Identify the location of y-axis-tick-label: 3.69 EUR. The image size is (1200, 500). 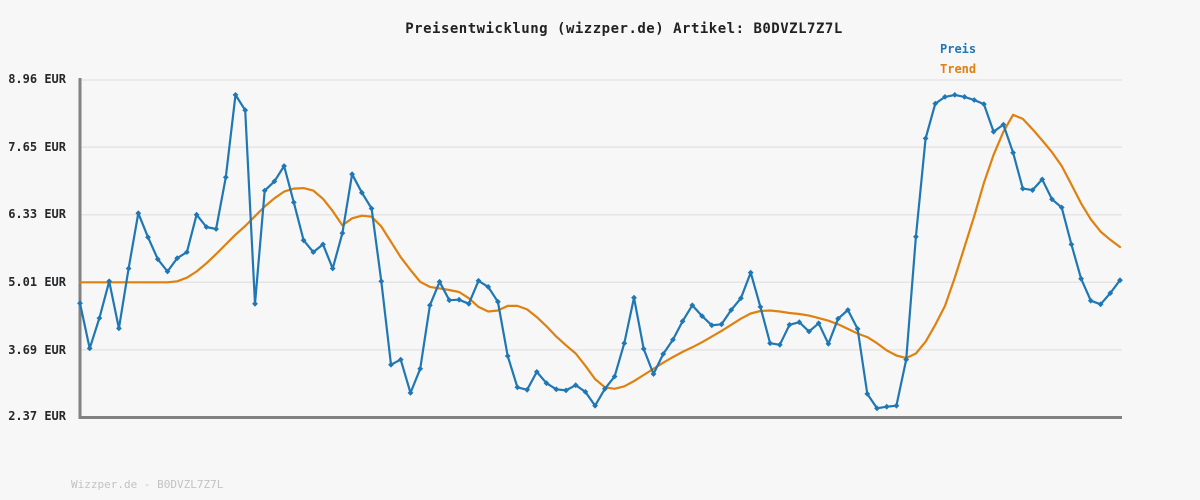
(37, 350).